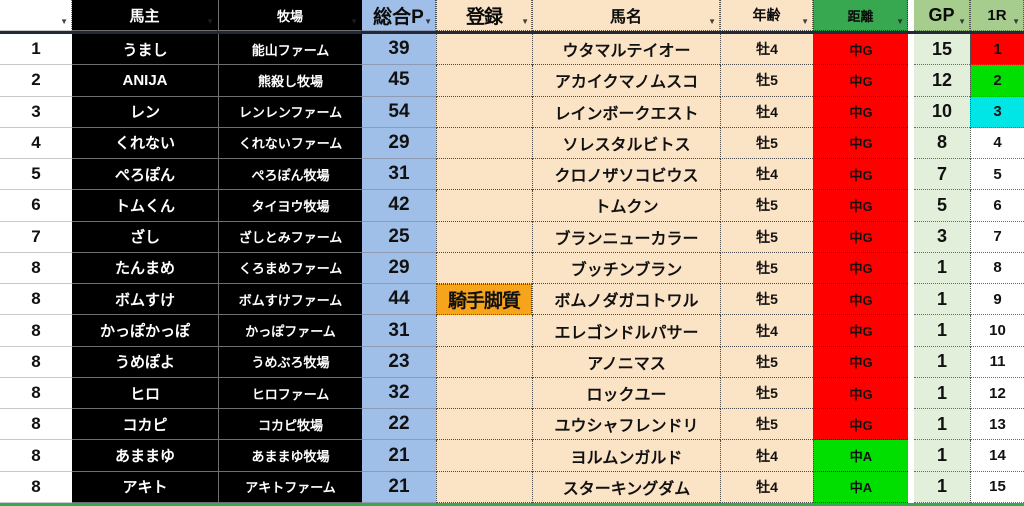 This screenshot has width=1024, height=506. What do you see at coordinates (484, 15) in the screenshot?
I see `header-registration: 登録 ▼` at bounding box center [484, 15].